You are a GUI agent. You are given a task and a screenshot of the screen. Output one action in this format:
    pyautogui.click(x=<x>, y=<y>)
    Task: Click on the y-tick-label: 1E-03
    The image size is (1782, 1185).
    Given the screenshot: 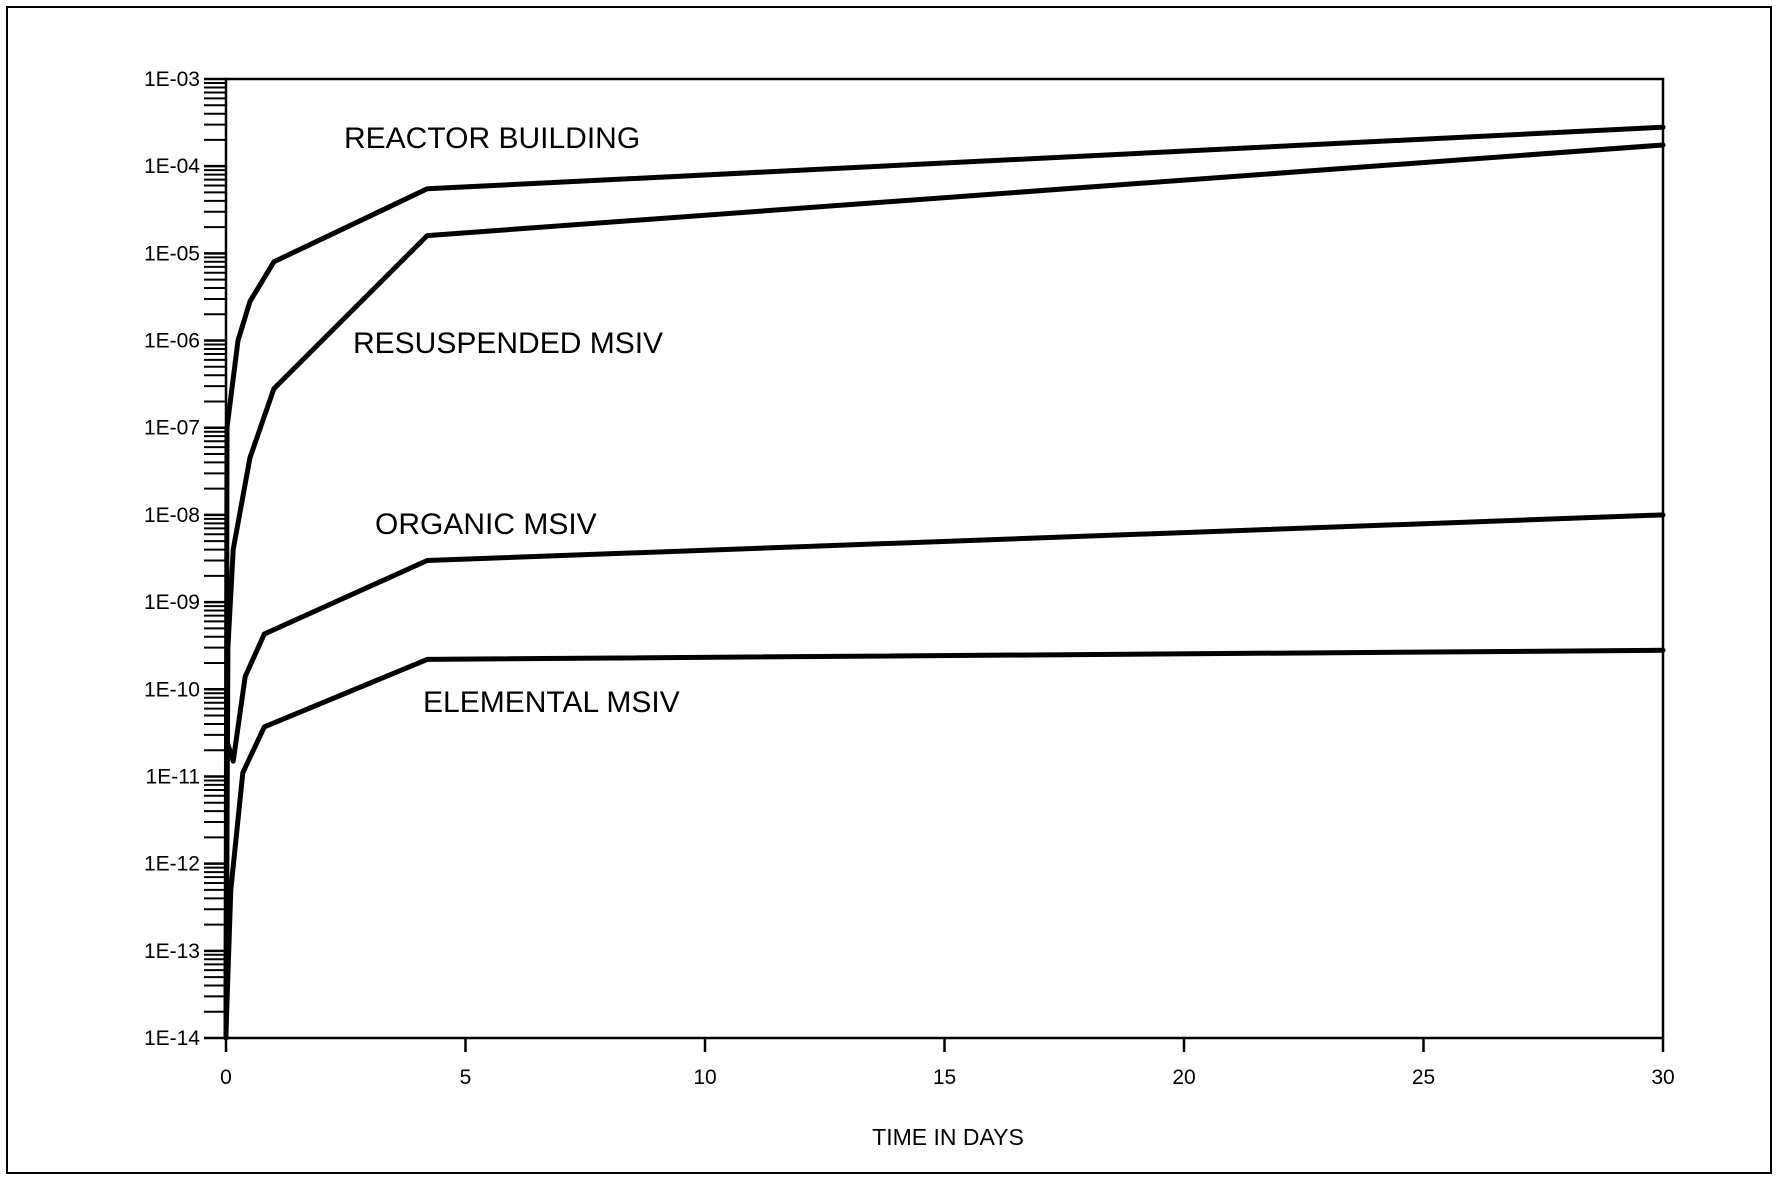 What is the action you would take?
    pyautogui.click(x=172, y=79)
    